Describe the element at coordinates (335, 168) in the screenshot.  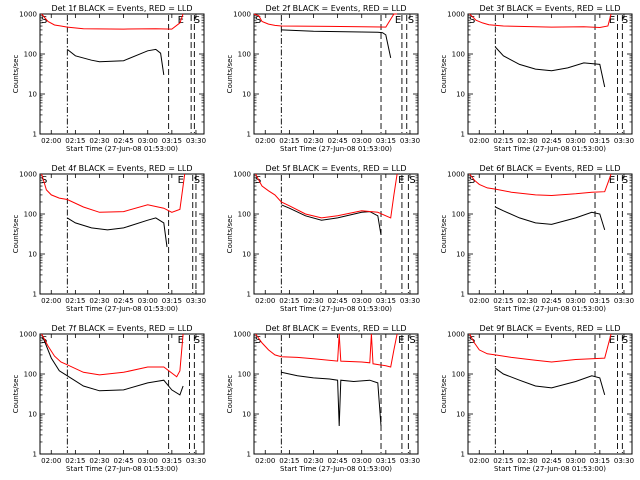
I see `panel-title: Det 5f BLACK = Events, RED = LLD` at that location.